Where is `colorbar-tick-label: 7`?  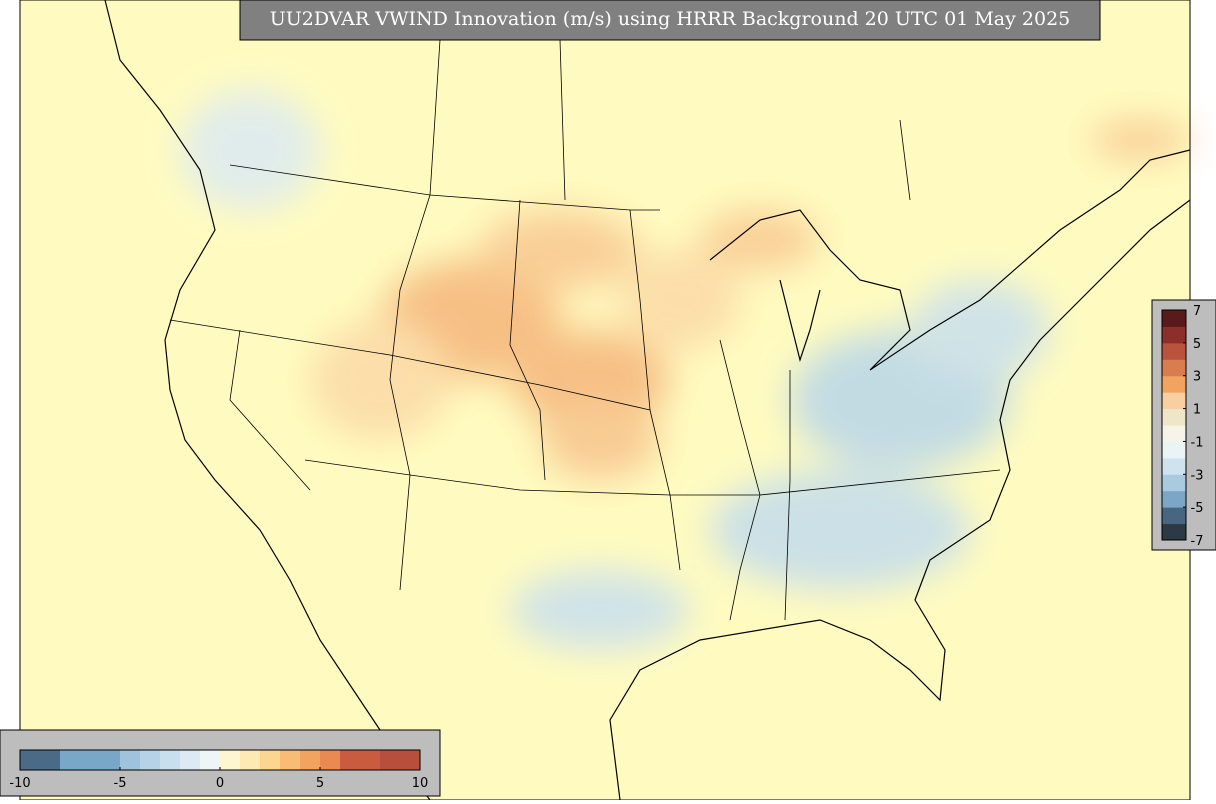
colorbar-tick-label: 7 is located at coordinates (1197, 311).